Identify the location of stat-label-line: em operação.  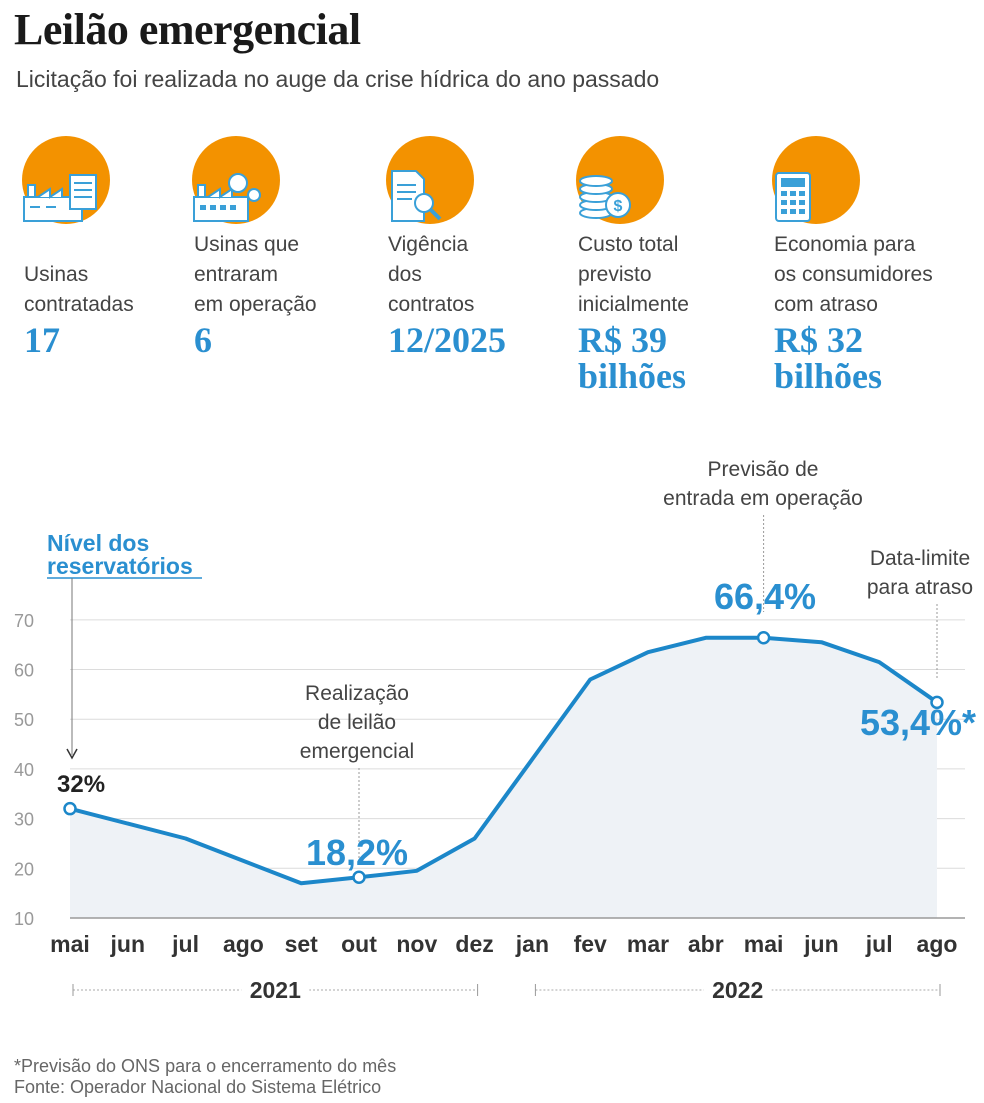
(255, 304).